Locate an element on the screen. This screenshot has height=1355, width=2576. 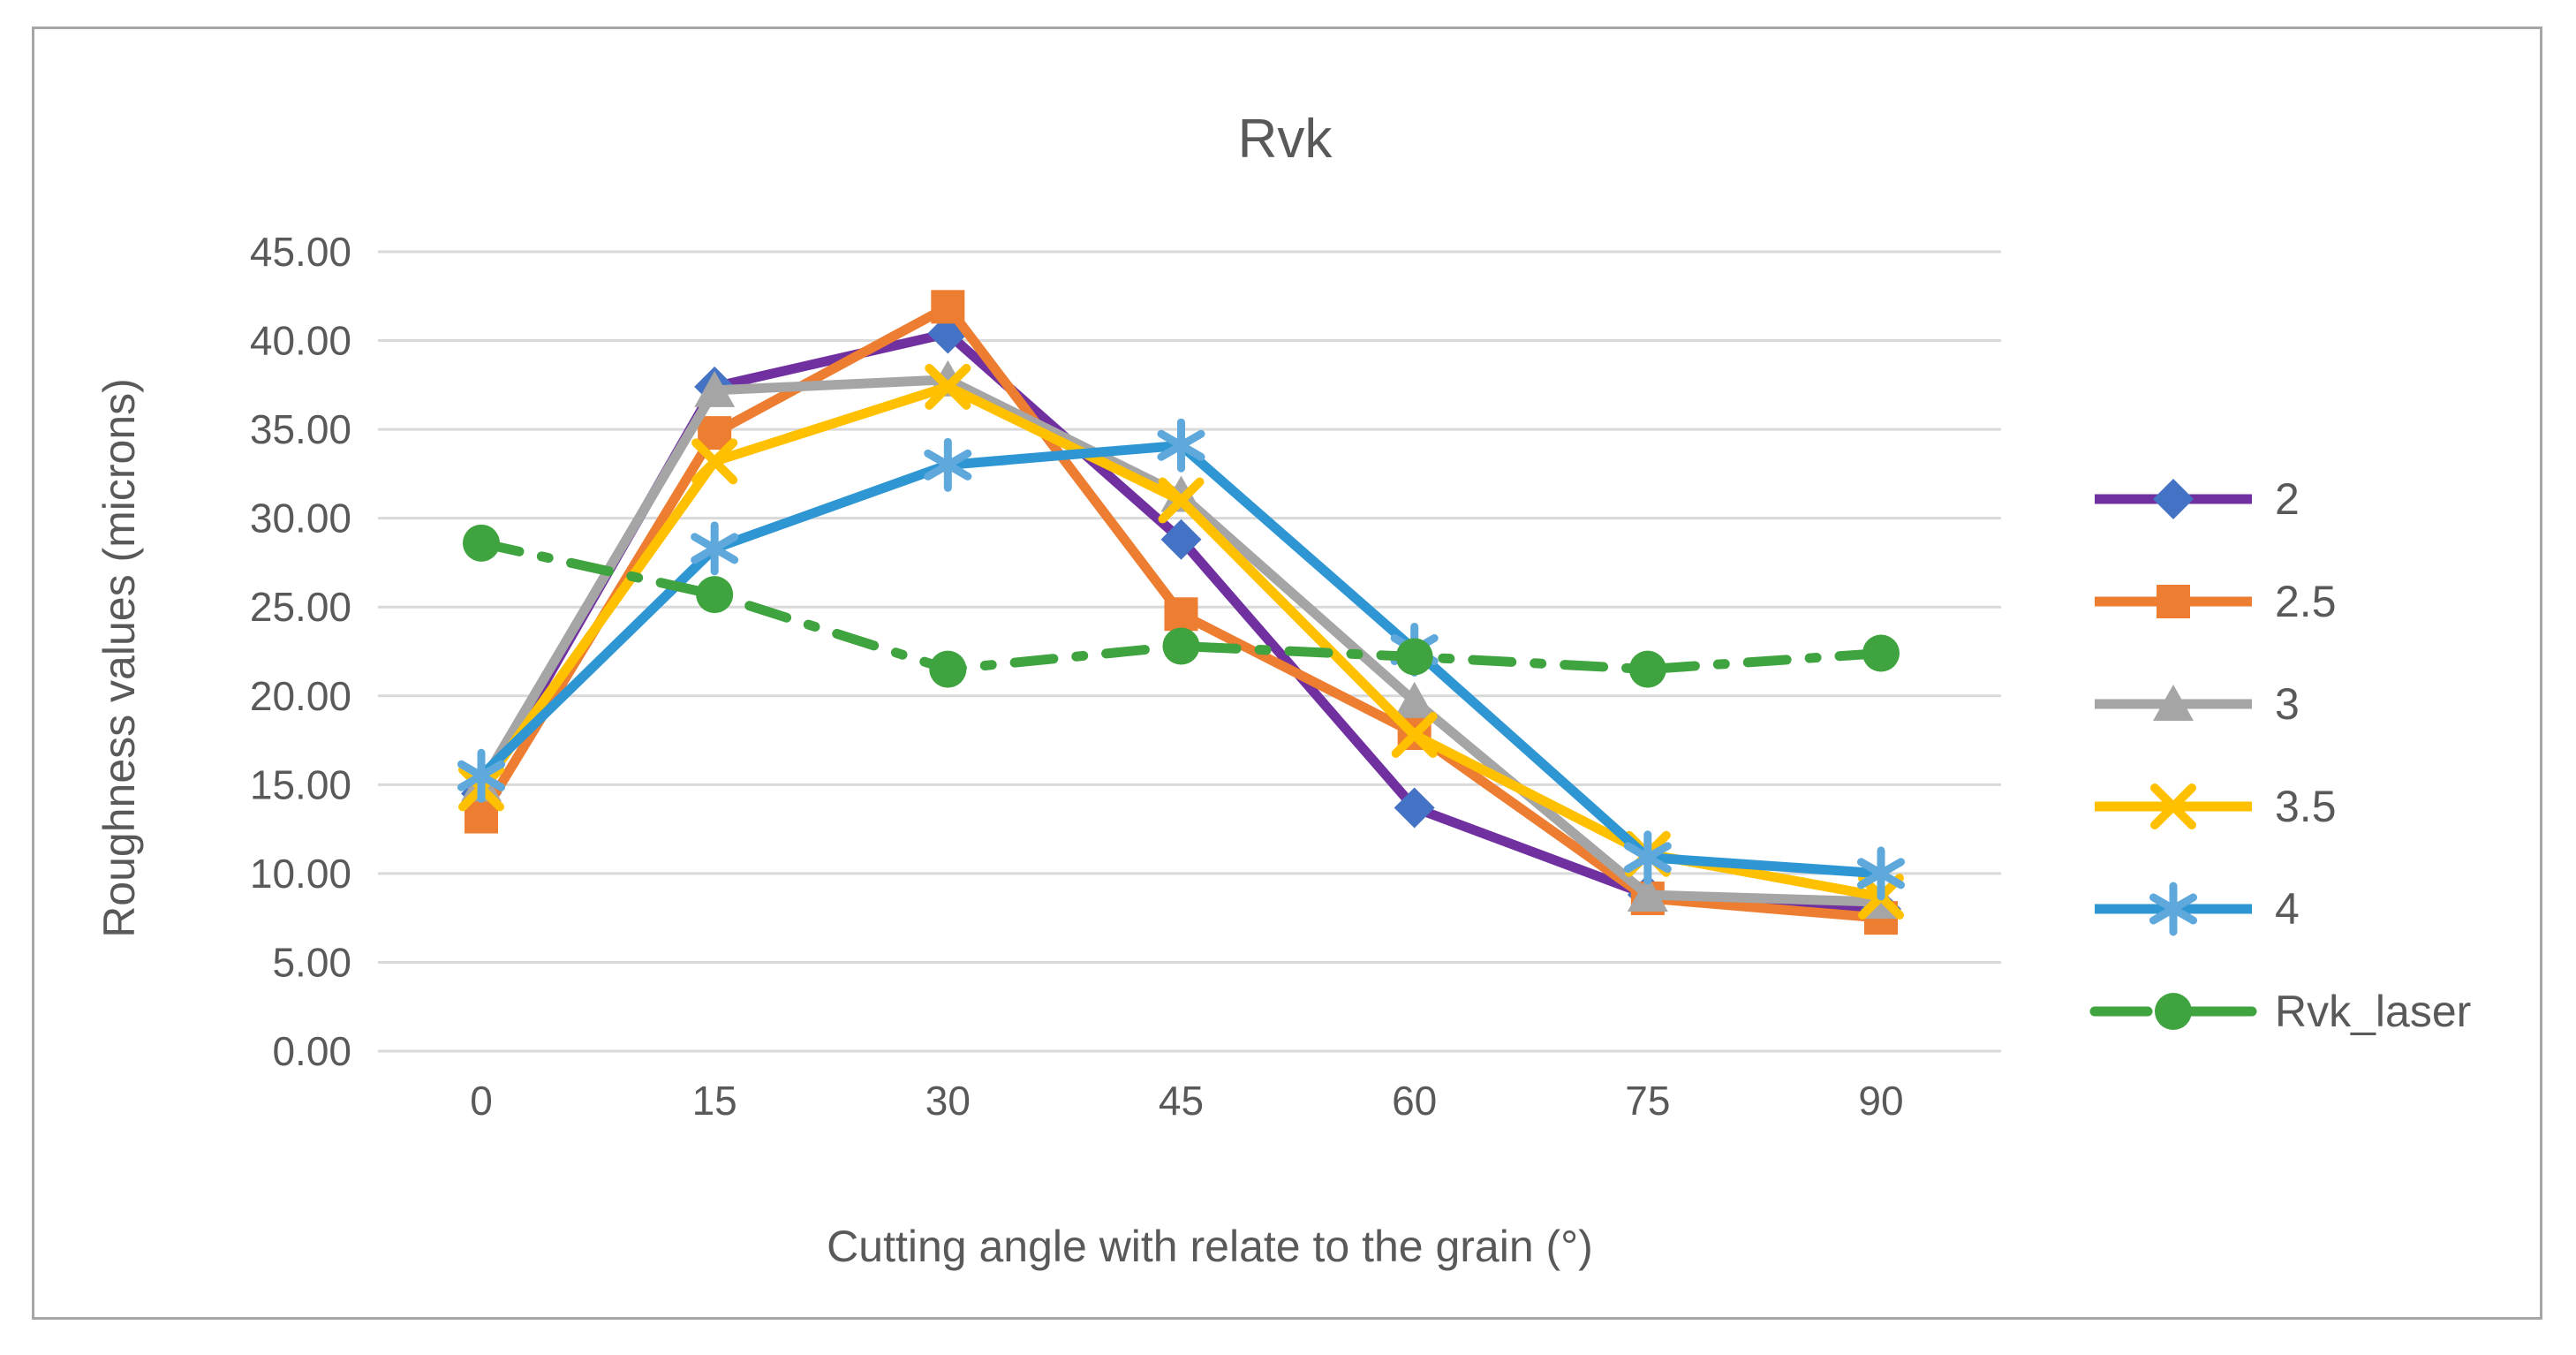
x-tick-label: 0 is located at coordinates (482, 1101).